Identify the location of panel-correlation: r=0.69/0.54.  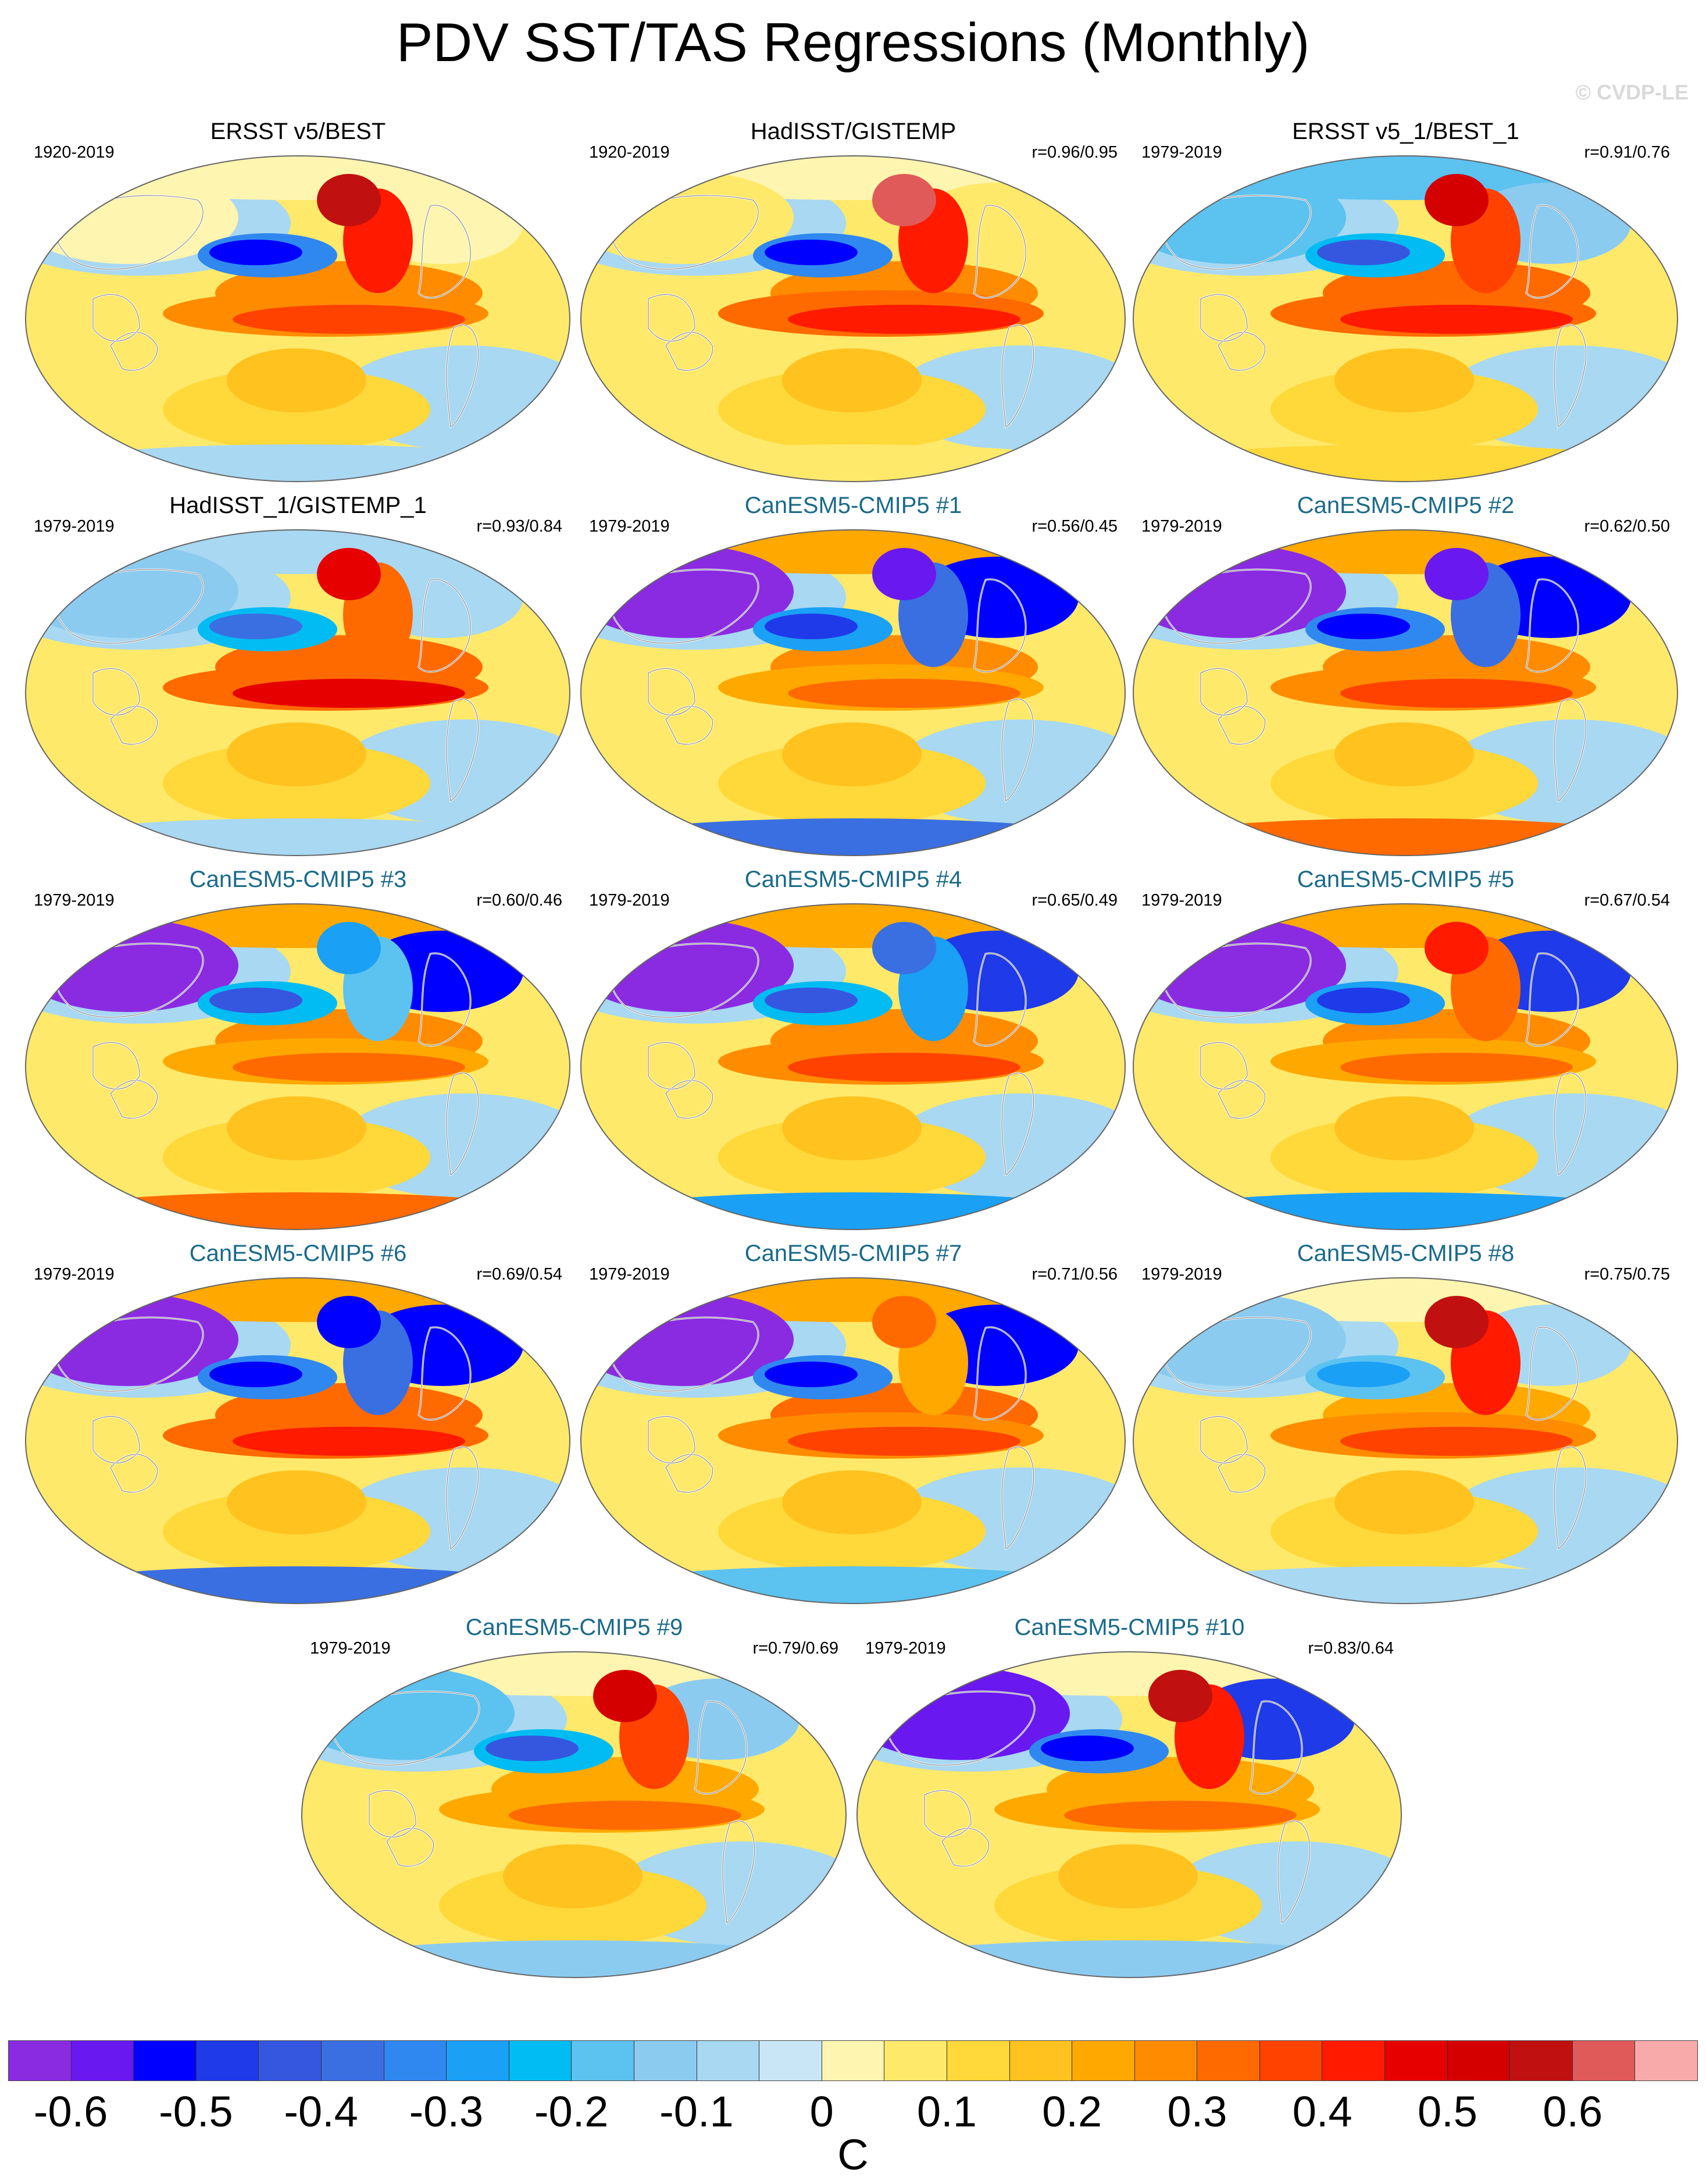
(519, 1274).